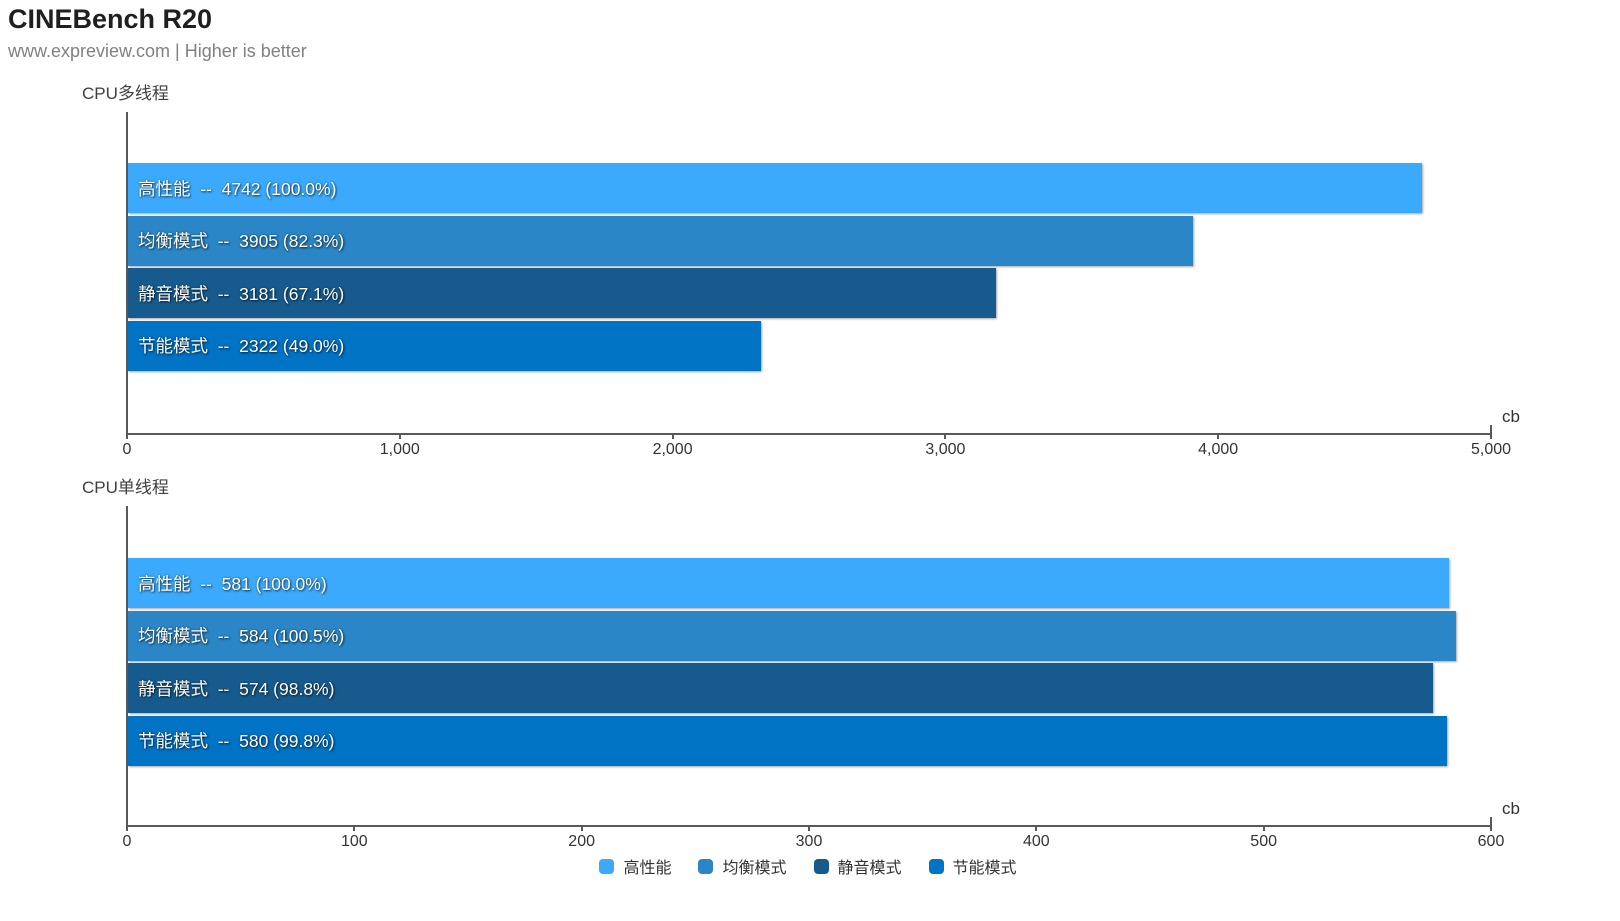 This screenshot has height=921, width=1620. I want to click on legend-item: 节能模式, so click(972, 866).